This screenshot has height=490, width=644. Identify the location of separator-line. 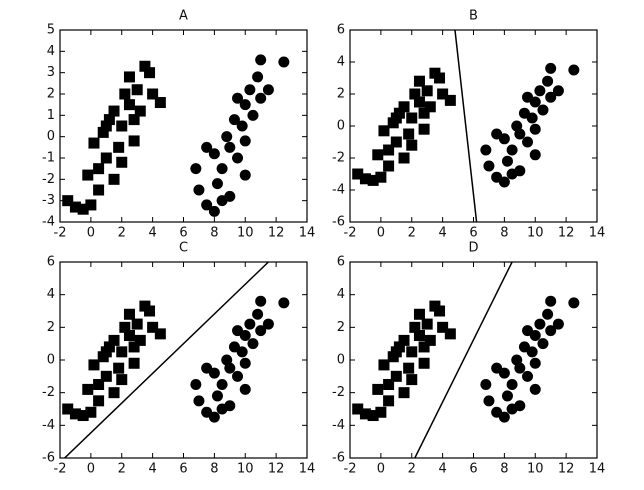
(166, 360).